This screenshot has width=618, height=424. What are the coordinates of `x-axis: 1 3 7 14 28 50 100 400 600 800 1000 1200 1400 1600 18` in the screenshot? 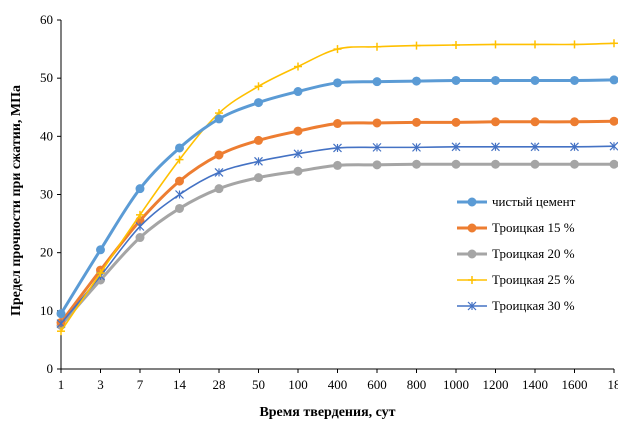 It's located at (338, 380).